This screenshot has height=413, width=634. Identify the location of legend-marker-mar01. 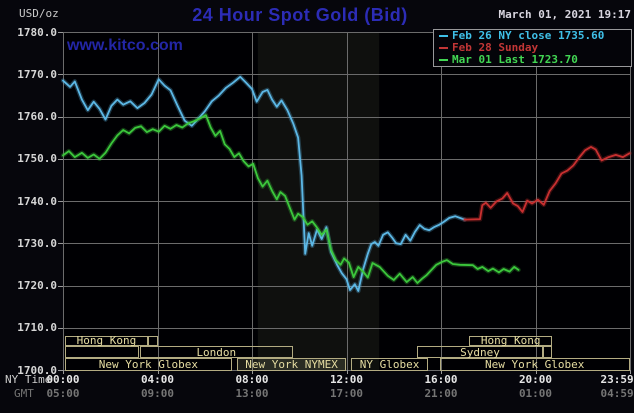
(443, 60).